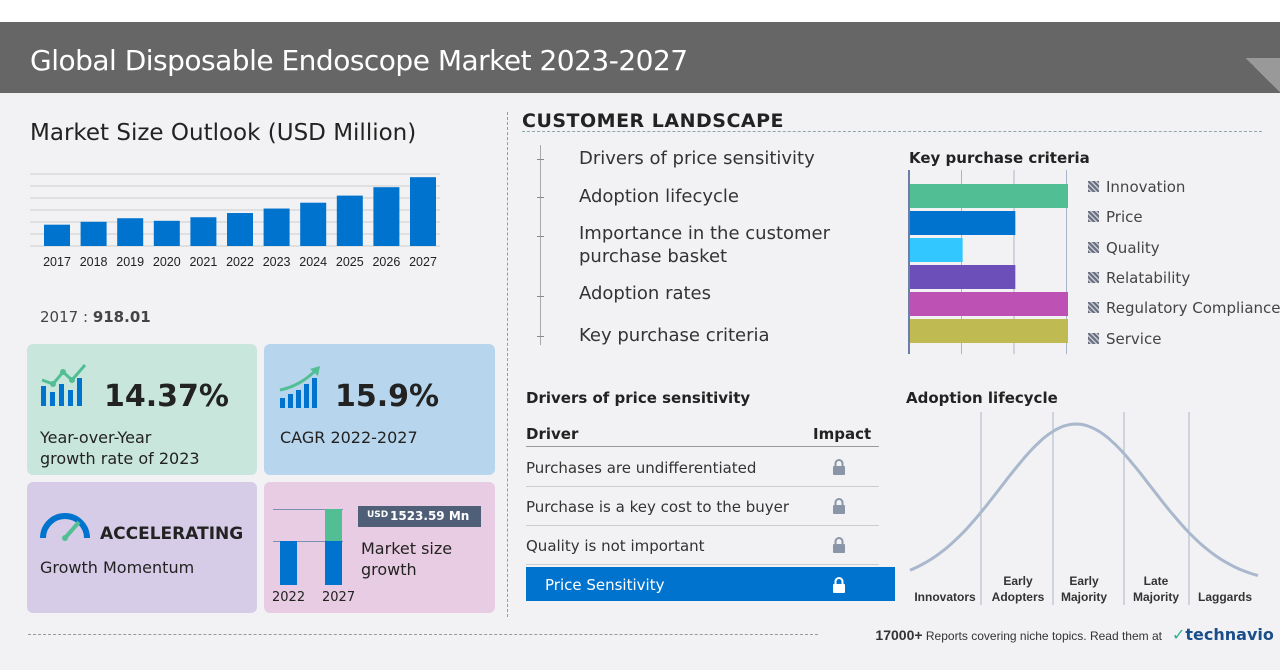  I want to click on bar-2021, so click(203, 231).